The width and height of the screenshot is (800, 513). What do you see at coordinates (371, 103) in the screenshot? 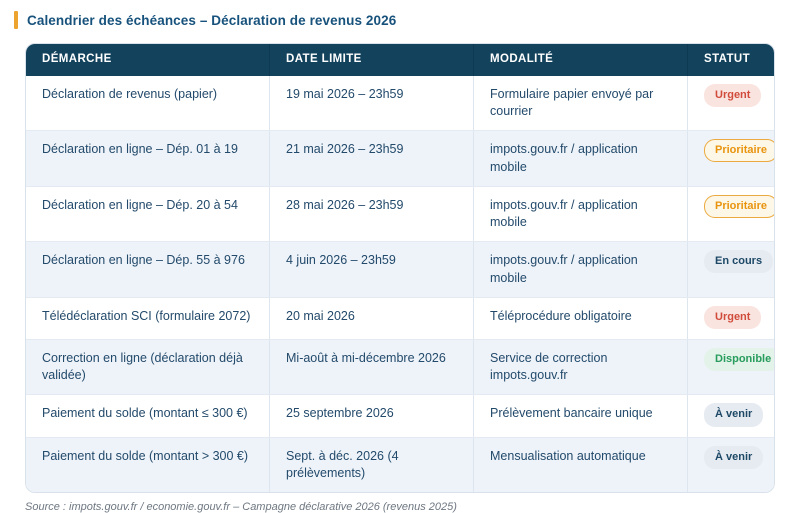
I see `cell-date-limite: 19 mai 2026 – 23h59` at bounding box center [371, 103].